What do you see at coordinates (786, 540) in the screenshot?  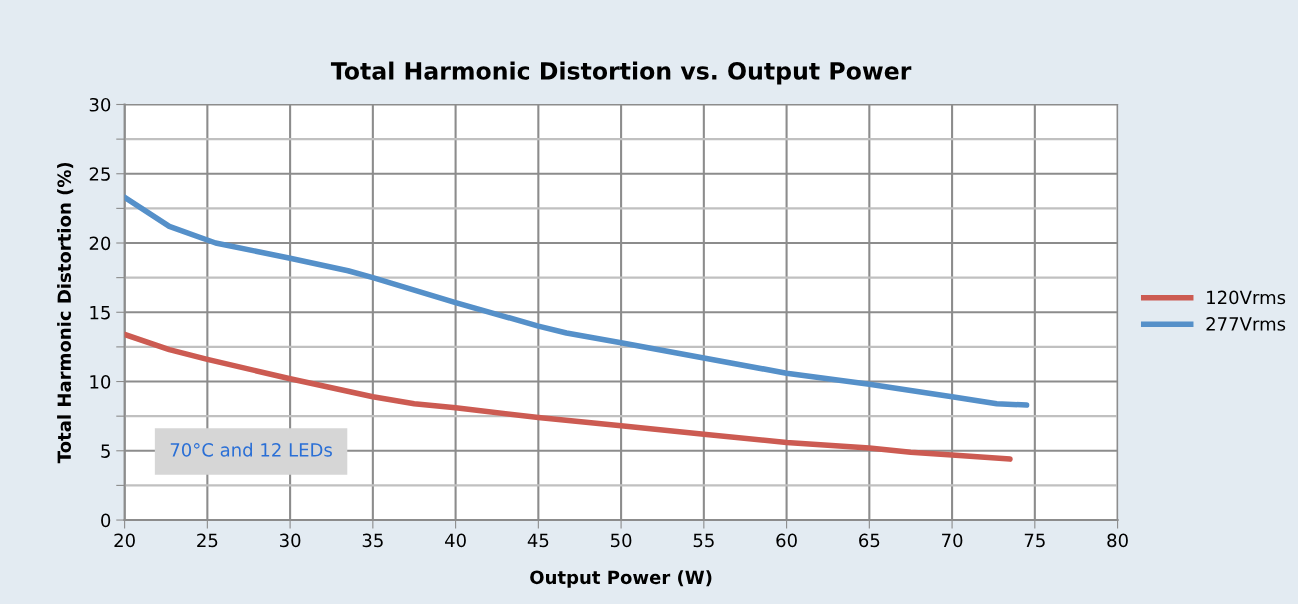 I see `x-tick-label: 60` at bounding box center [786, 540].